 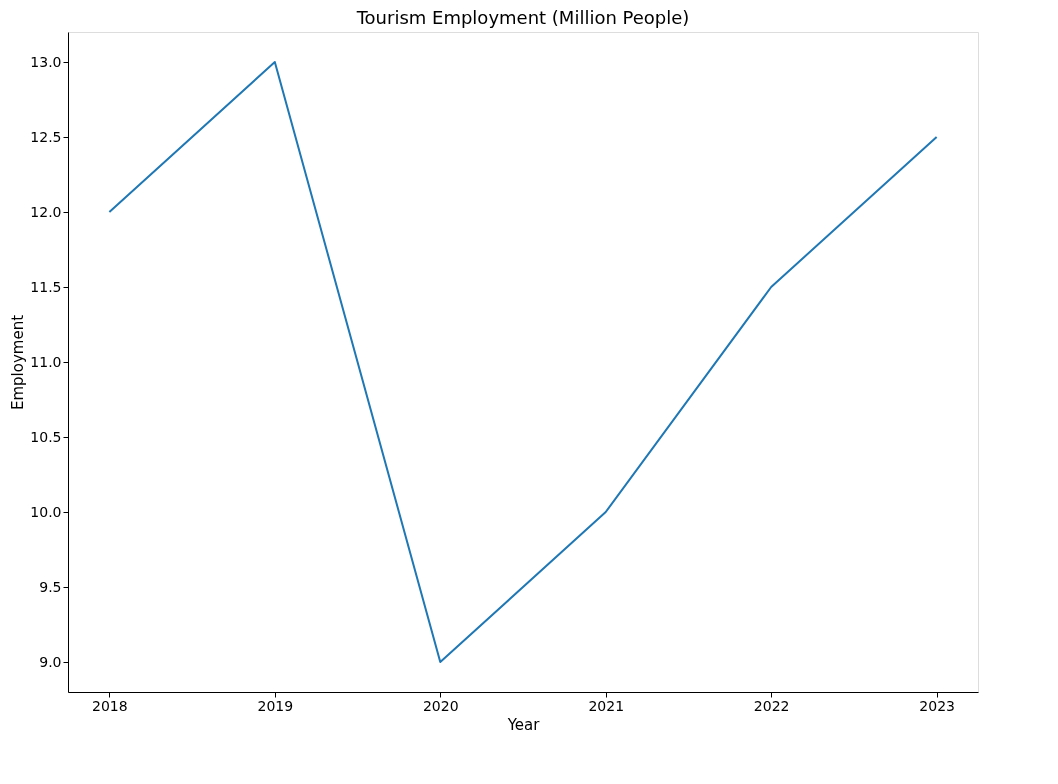 What do you see at coordinates (46, 211) in the screenshot?
I see `y-tick-label: 12.0` at bounding box center [46, 211].